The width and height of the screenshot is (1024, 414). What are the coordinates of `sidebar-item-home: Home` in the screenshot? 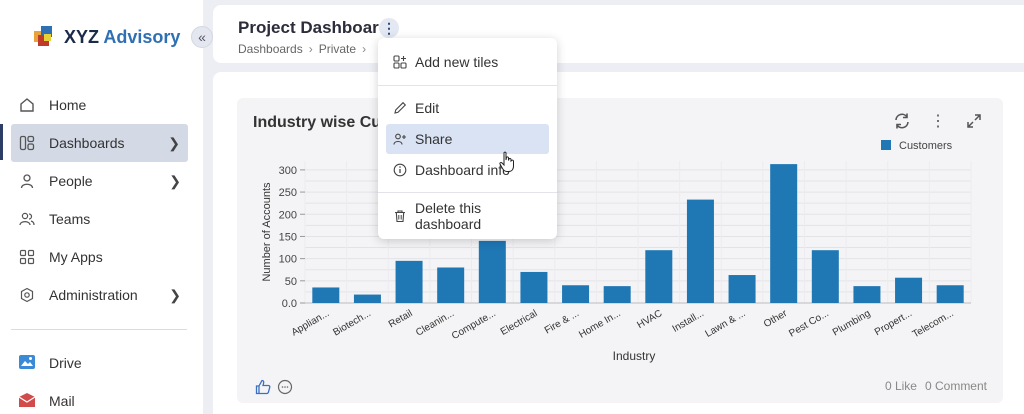 It's located at (101, 105).